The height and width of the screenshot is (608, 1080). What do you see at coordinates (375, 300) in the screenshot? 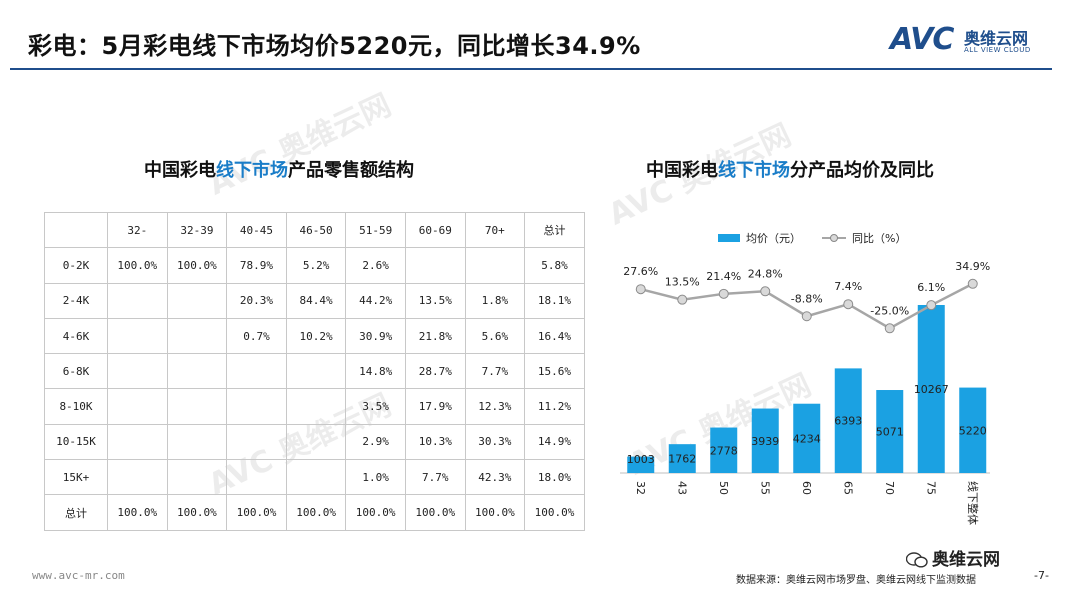
I see `table-cell: 44.2%` at bounding box center [375, 300].